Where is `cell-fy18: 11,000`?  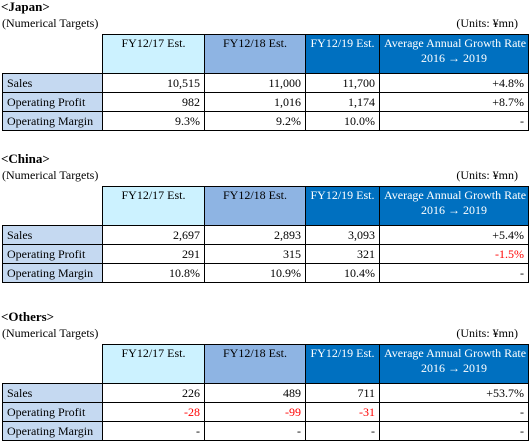 cell-fy18: 11,000 is located at coordinates (255, 83).